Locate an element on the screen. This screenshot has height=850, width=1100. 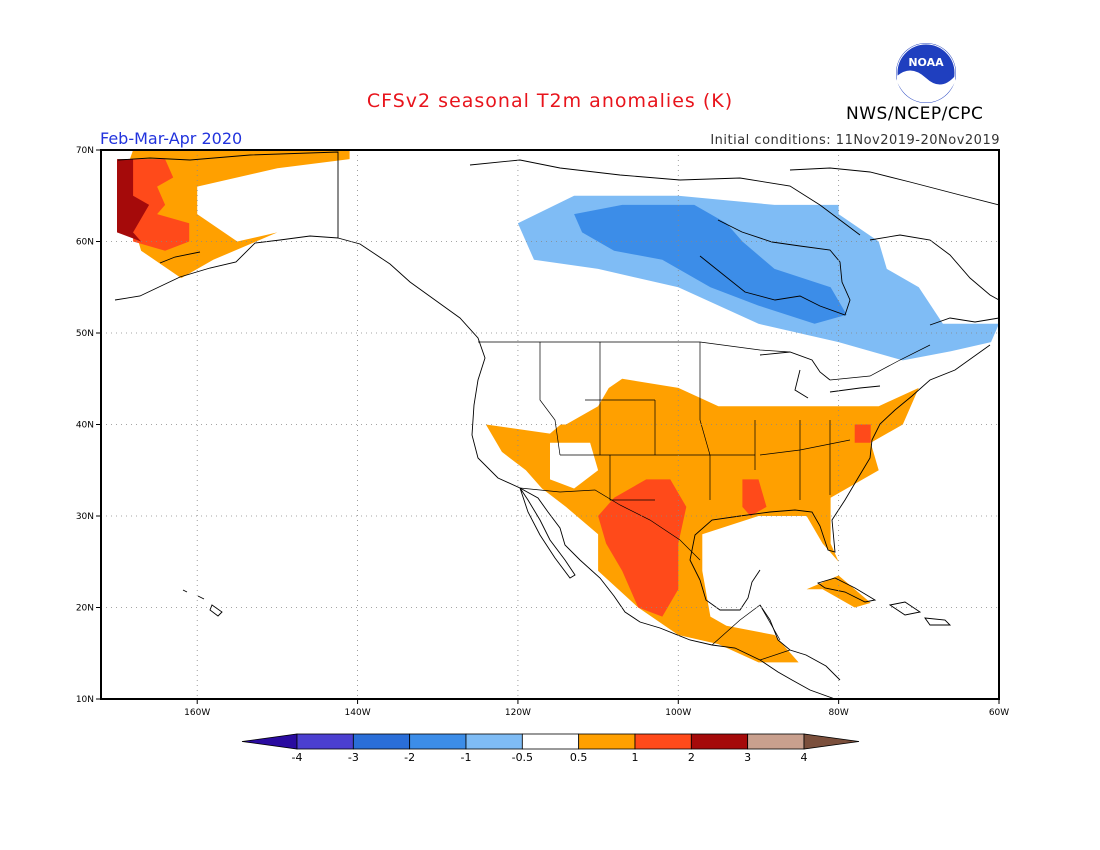
colorbar-label: -3 is located at coordinates (353, 757).